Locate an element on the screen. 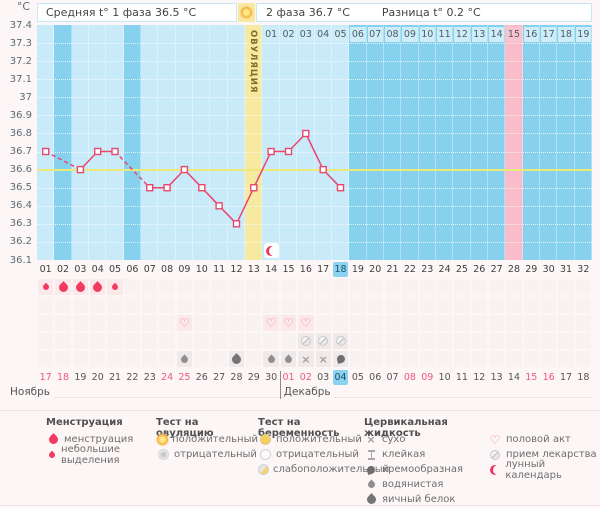 Image resolution: width=600 pixels, height=508 pixels. date-cell: 06 is located at coordinates (375, 377).